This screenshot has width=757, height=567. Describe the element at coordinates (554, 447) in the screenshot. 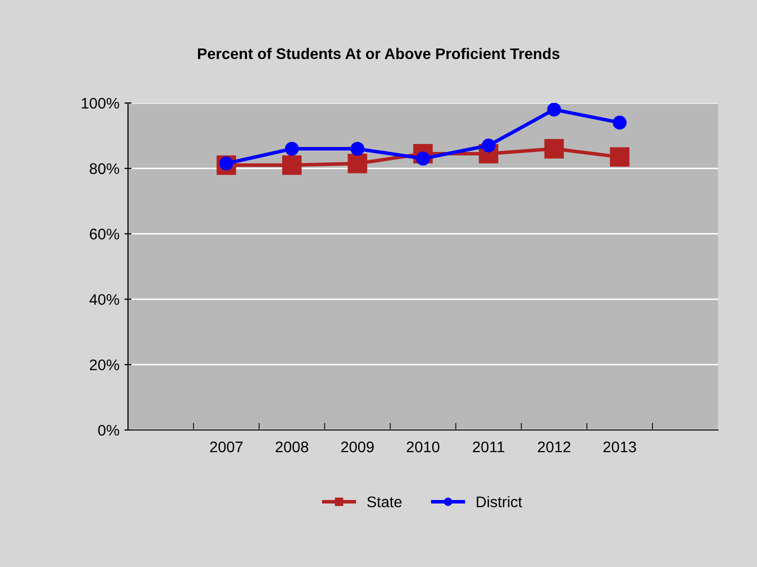

I see `x-tick-label: 2012` at that location.